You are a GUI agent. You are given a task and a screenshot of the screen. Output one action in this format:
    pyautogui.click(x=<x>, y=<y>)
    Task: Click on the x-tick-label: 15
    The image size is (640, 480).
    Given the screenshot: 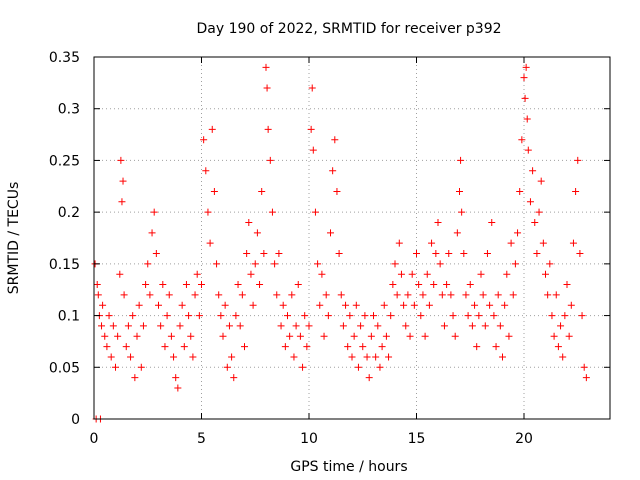 What is the action you would take?
    pyautogui.click(x=417, y=439)
    